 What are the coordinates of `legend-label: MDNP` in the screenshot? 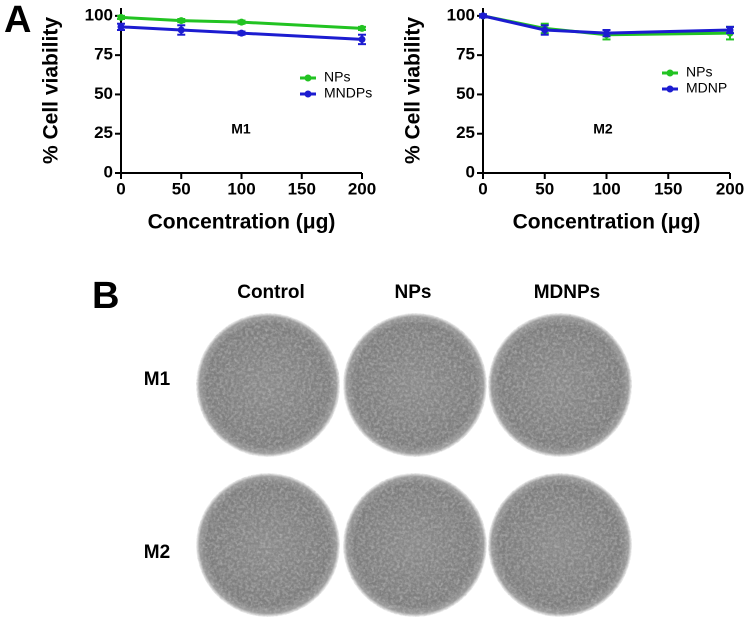 It's located at (706, 88).